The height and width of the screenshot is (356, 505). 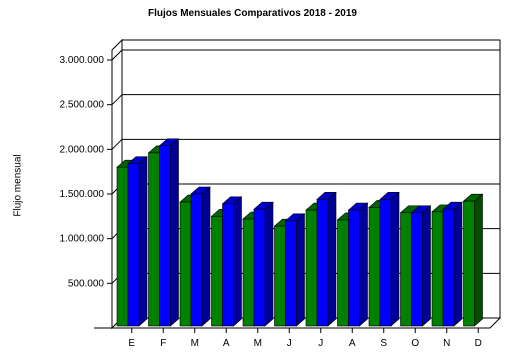 What do you see at coordinates (163, 343) in the screenshot?
I see `x-tick-label: F` at bounding box center [163, 343].